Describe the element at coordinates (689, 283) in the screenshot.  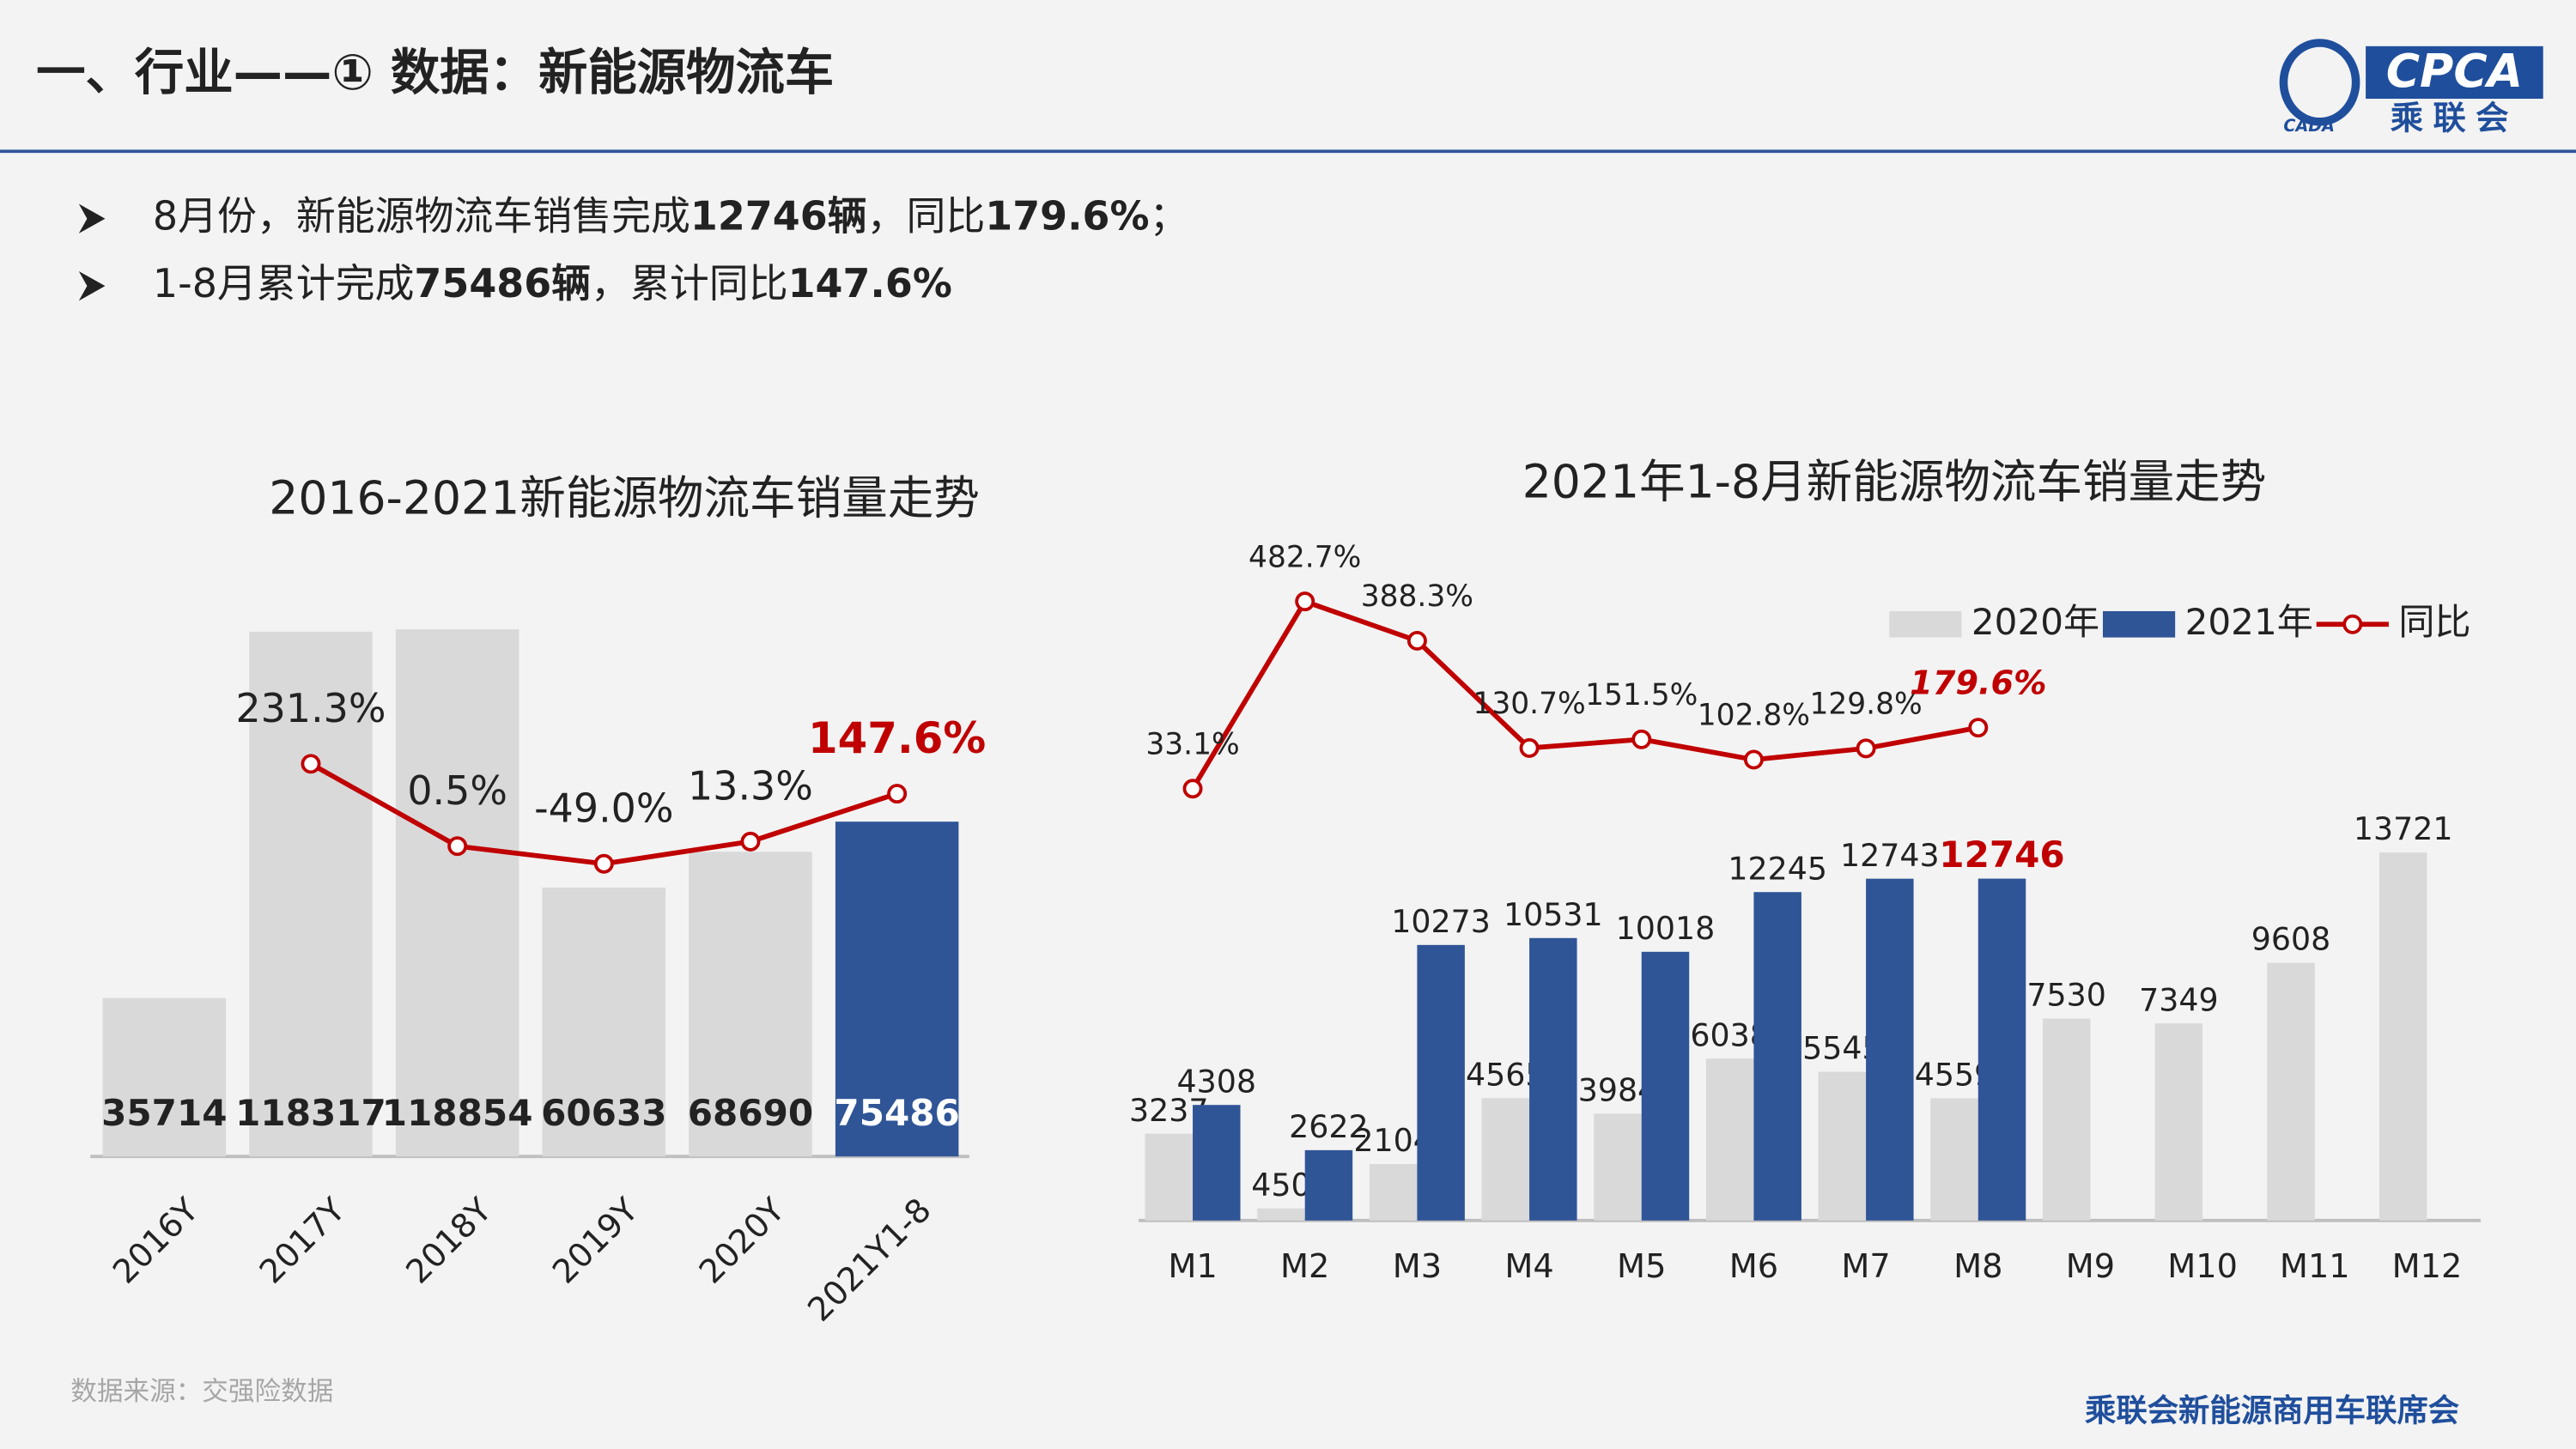
I see `bullet-part: ，累计同比` at that location.